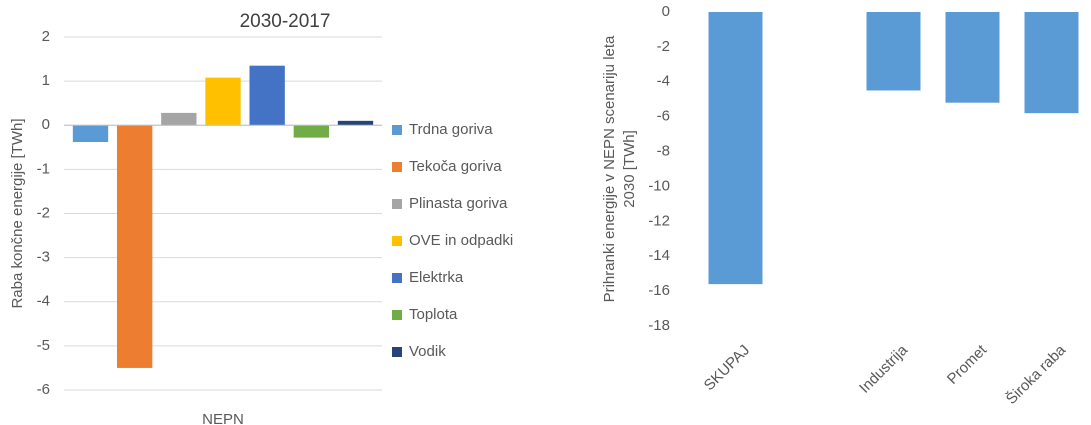  Describe the element at coordinates (46, 36) in the screenshot. I see `y-tick-label: 2` at that location.